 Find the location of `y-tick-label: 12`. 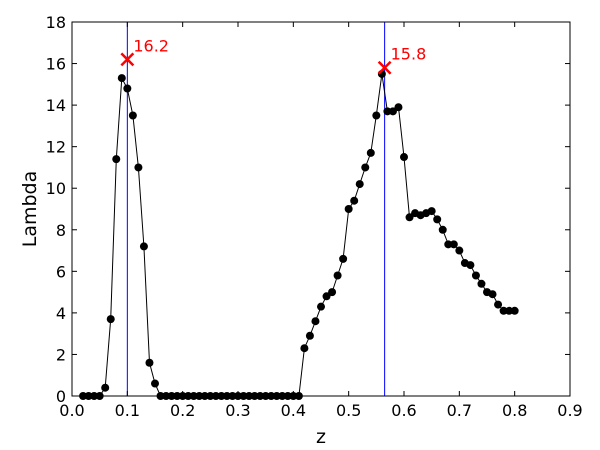

y-tick-label: 12 is located at coordinates (56, 147).